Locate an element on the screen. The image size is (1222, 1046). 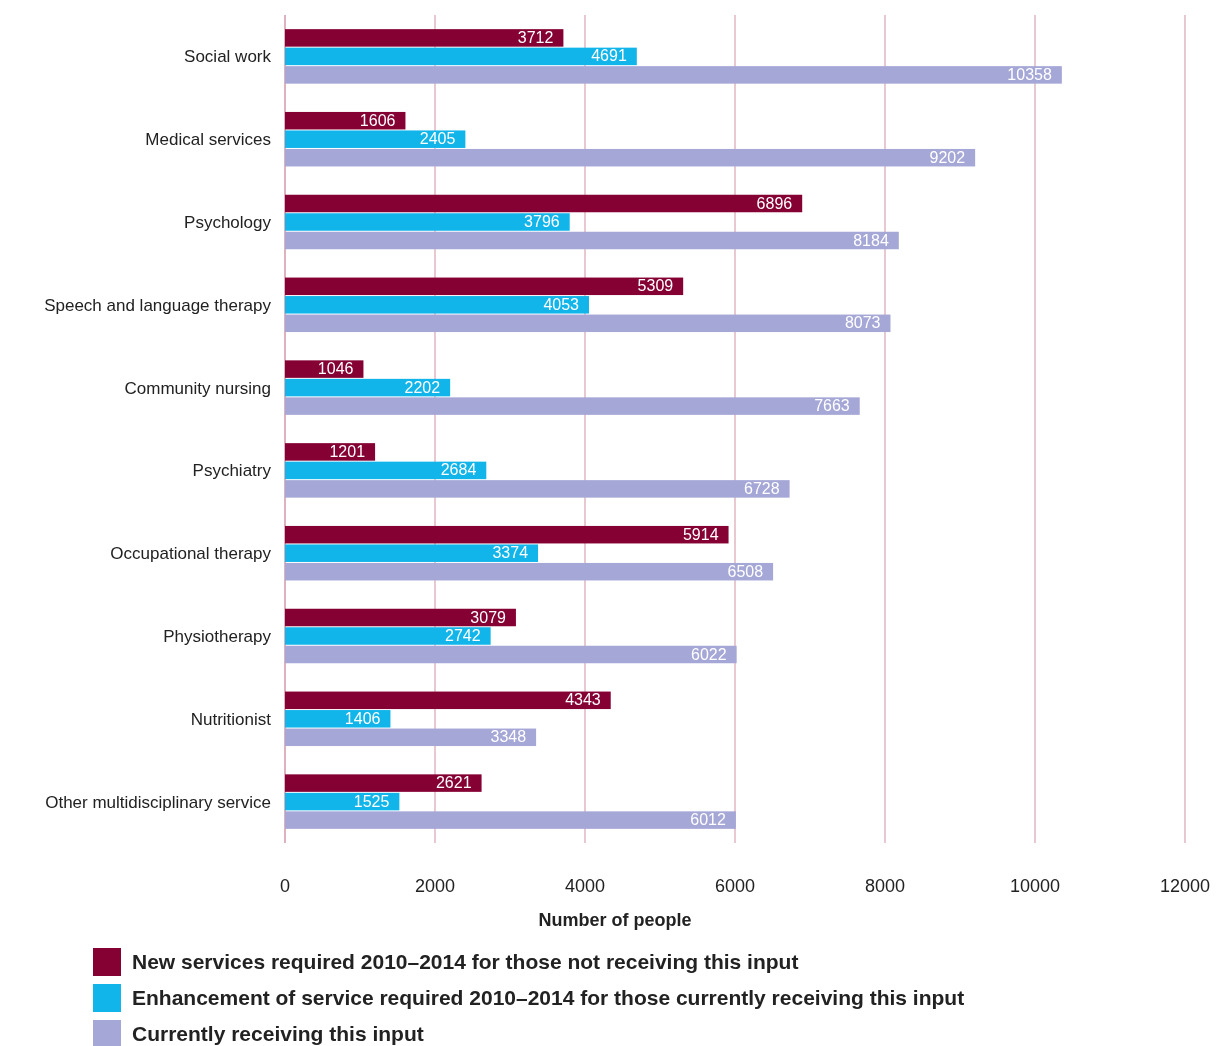
x-tick-label: 2000 is located at coordinates (435, 886).